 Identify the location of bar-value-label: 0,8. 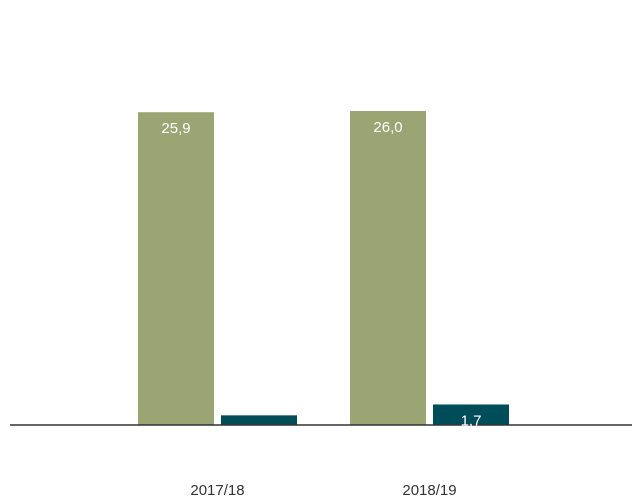
(259, 431).